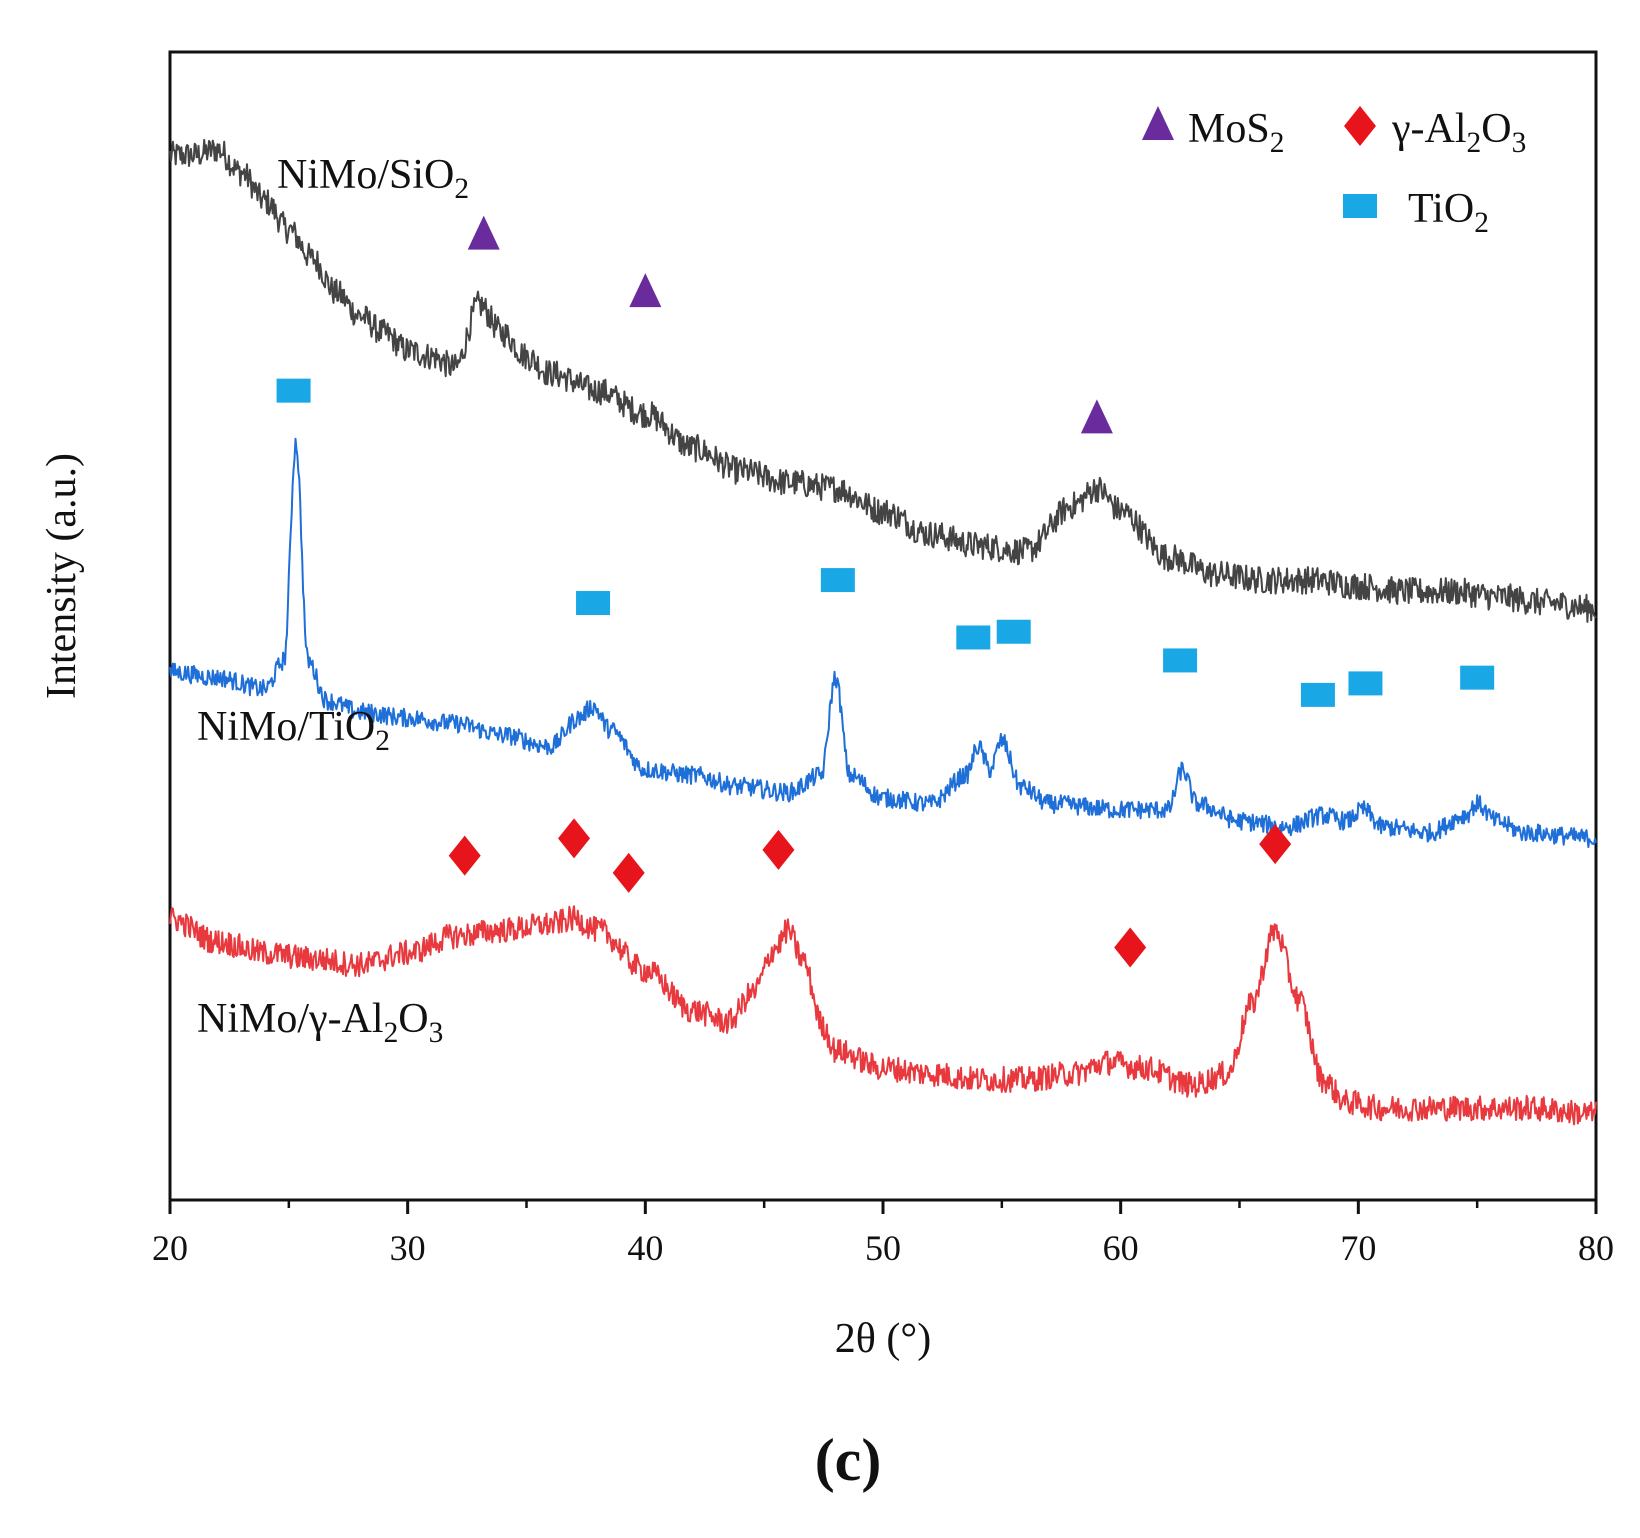 Image resolution: width=1640 pixels, height=1538 pixels. I want to click on panel-label: (c), so click(848, 1460).